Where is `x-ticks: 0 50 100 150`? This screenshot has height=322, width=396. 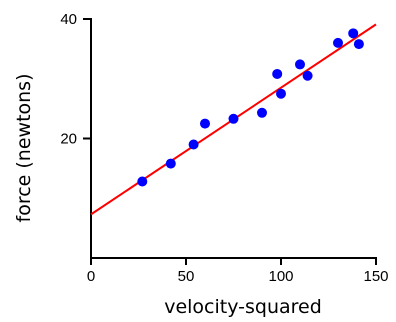 x-ticks: 0 50 100 150 is located at coordinates (238, 271).